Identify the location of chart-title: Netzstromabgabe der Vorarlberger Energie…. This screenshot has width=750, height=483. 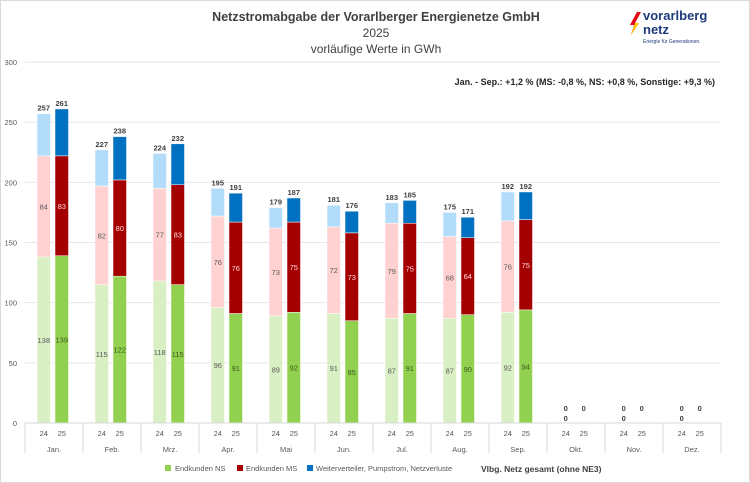
(376, 17).